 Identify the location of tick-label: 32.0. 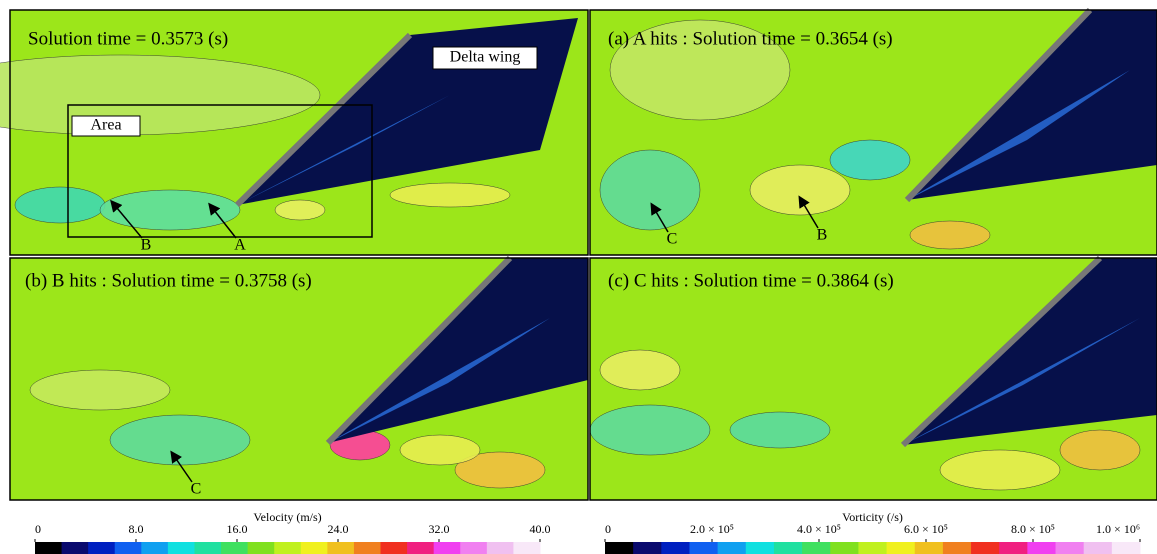
(439, 529).